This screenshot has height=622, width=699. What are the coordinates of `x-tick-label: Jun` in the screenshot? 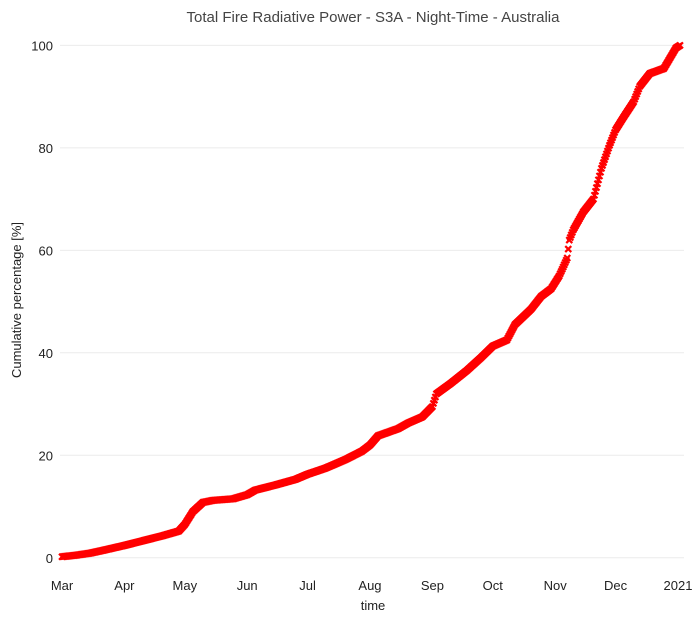 It's located at (247, 585).